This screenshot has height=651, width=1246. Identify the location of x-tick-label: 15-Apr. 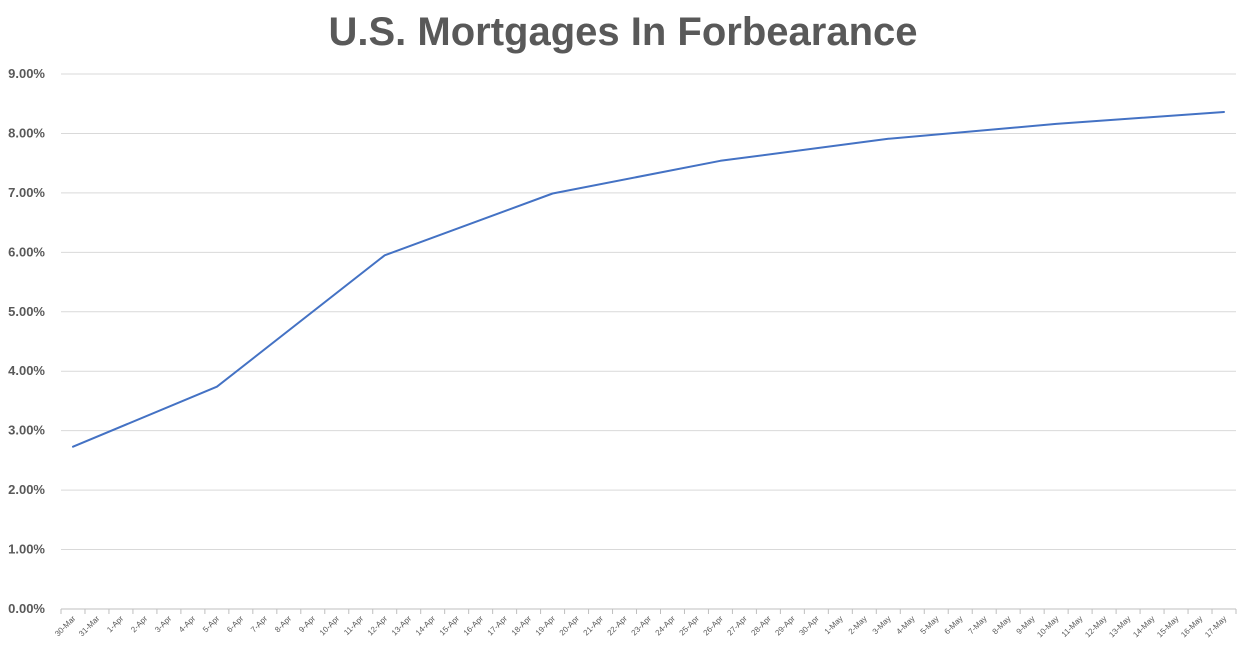
(450, 626).